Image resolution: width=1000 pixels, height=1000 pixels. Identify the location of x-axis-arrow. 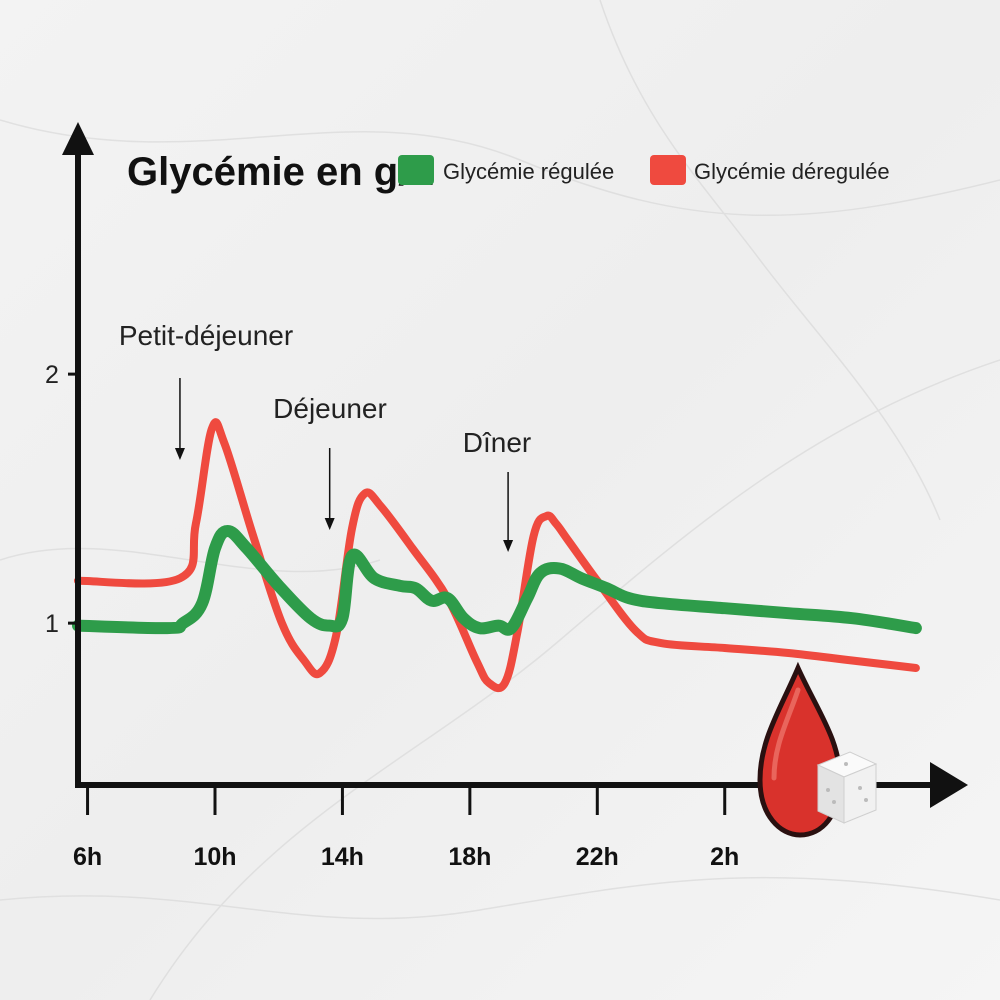
(949, 785).